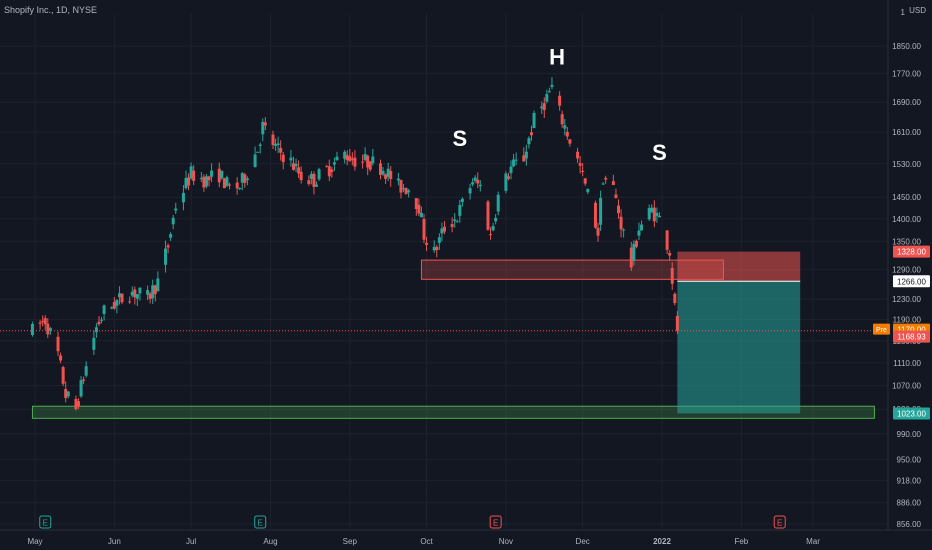  I want to click on pattern-label: H, so click(557, 57).